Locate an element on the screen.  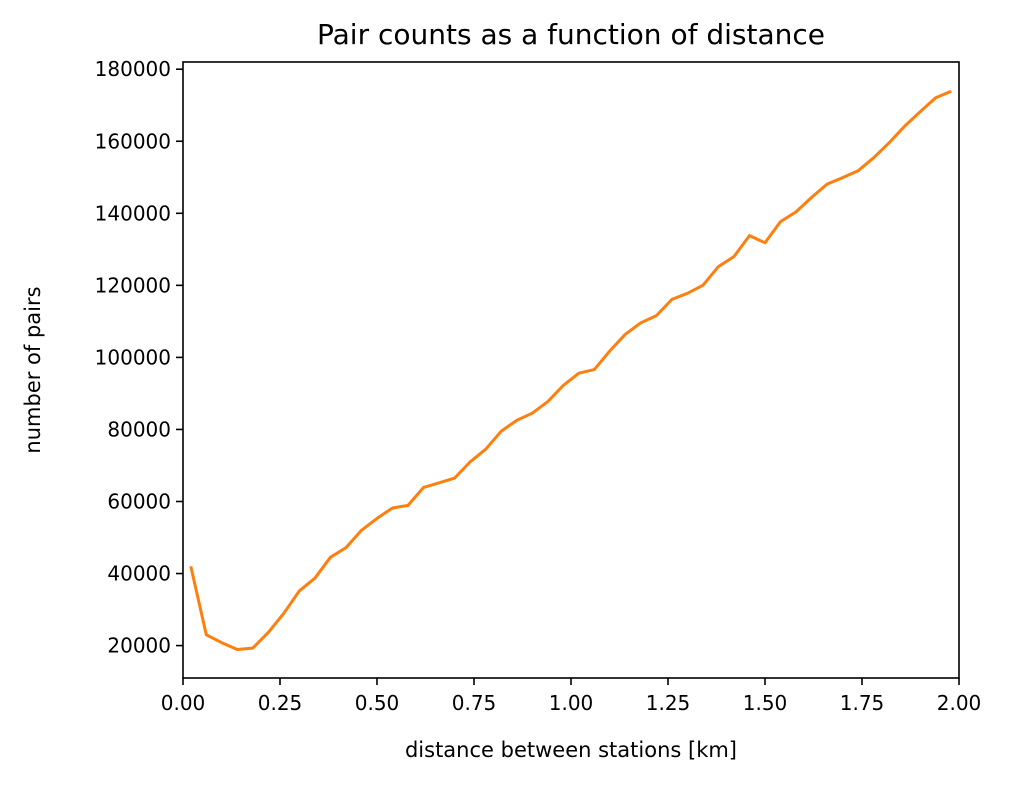
y-tick-label: 40000 is located at coordinates (139, 574).